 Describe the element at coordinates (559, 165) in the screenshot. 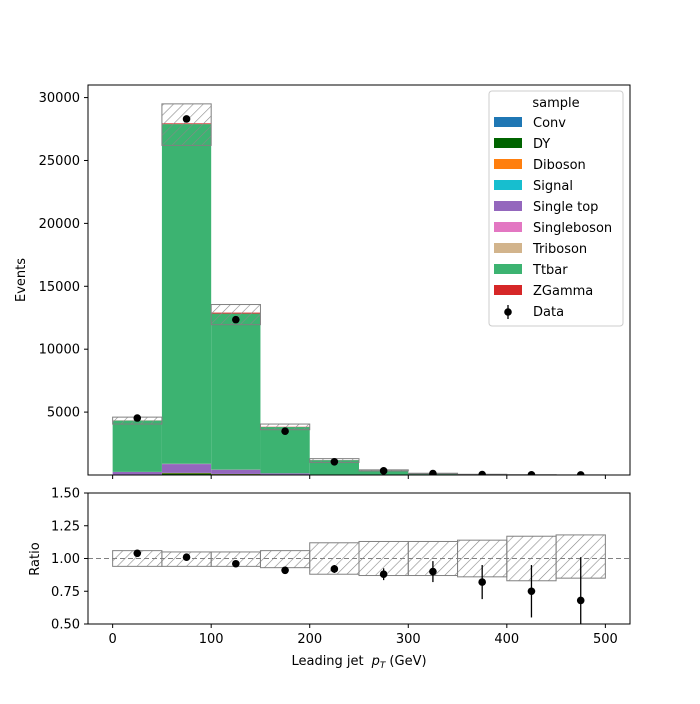

I see `legend-label-diboson: Diboson` at that location.